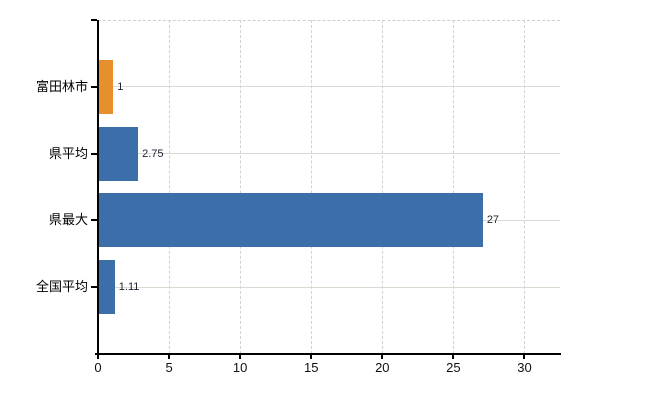 The width and height of the screenshot is (650, 400). What do you see at coordinates (61, 287) in the screenshot?
I see `category-label: 全国平均` at bounding box center [61, 287].